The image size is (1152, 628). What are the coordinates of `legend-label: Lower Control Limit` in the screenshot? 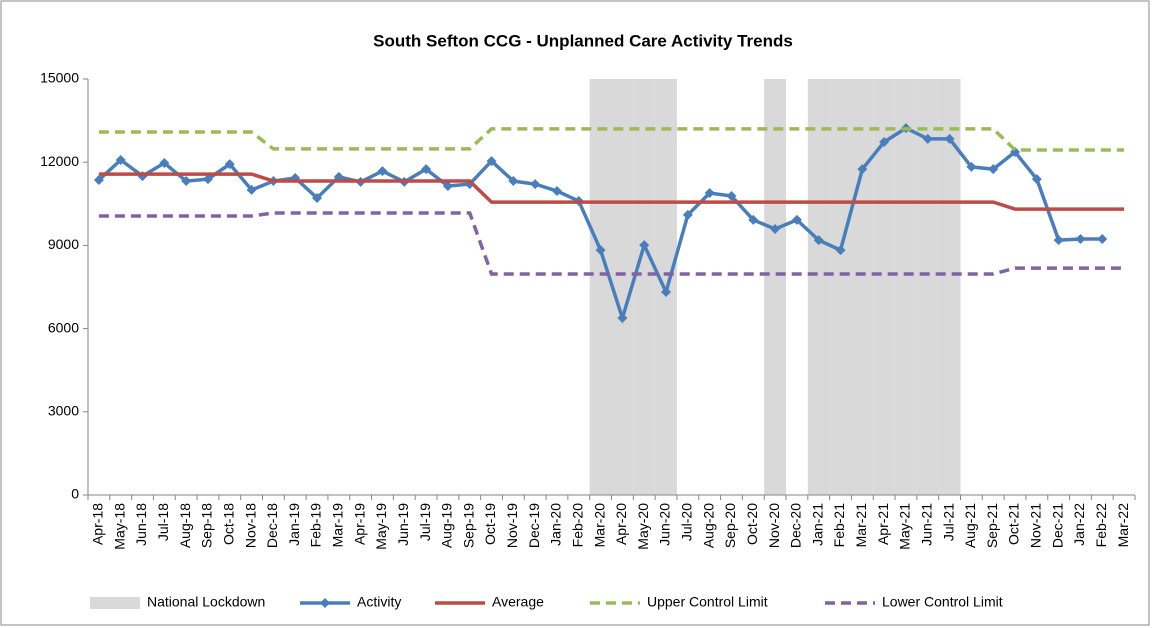 It's located at (942, 602).